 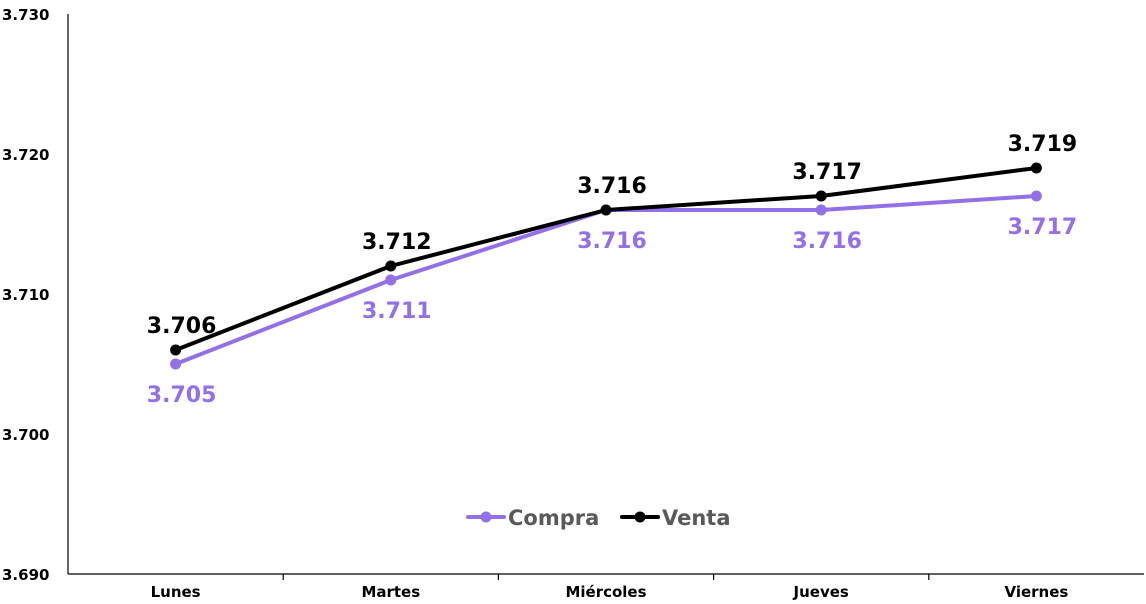 I want to click on x-tick-label: Jueves, so click(x=821, y=592).